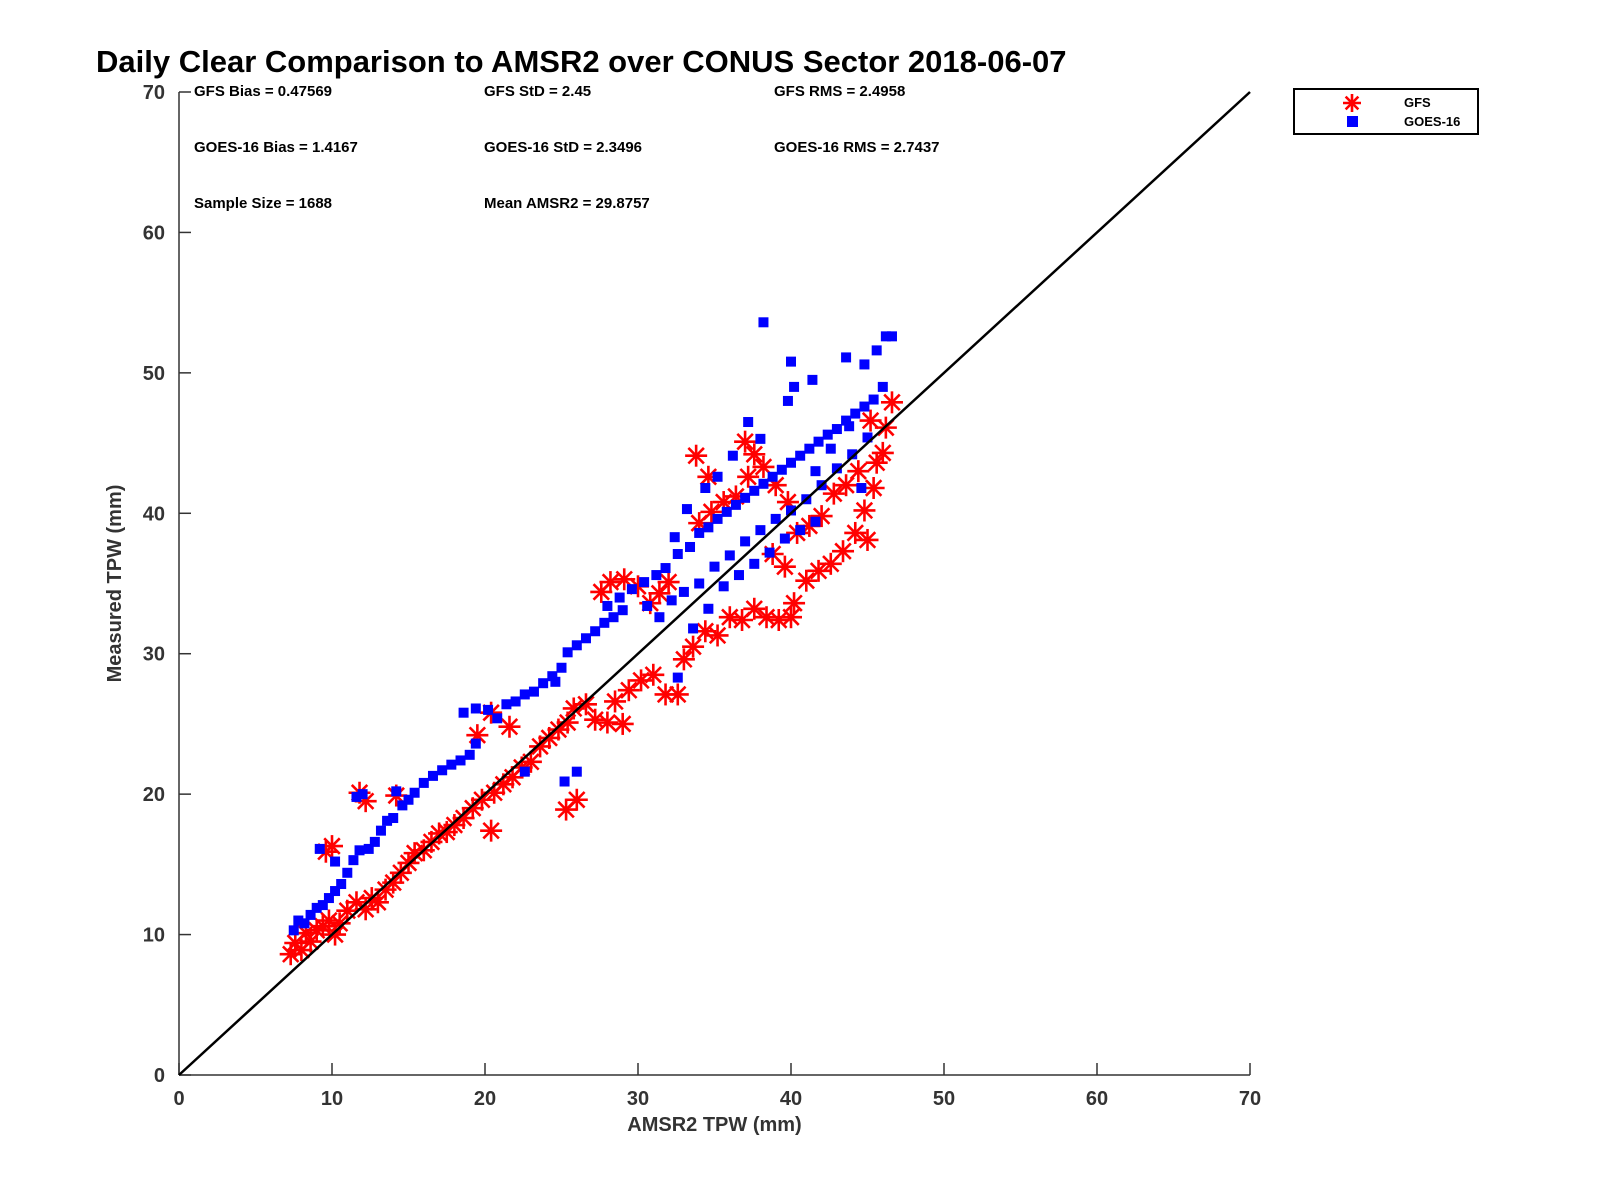 The image size is (1600, 1200). Describe the element at coordinates (154, 655) in the screenshot. I see `y-tick-label: 30` at that location.